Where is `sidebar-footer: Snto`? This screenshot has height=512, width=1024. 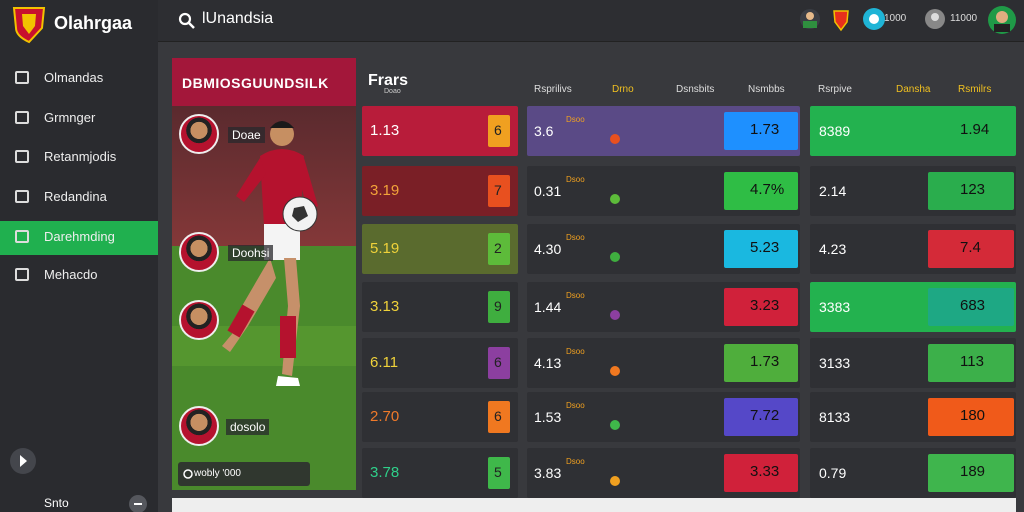
sidebar-footer: Snto is located at coordinates (56, 503).